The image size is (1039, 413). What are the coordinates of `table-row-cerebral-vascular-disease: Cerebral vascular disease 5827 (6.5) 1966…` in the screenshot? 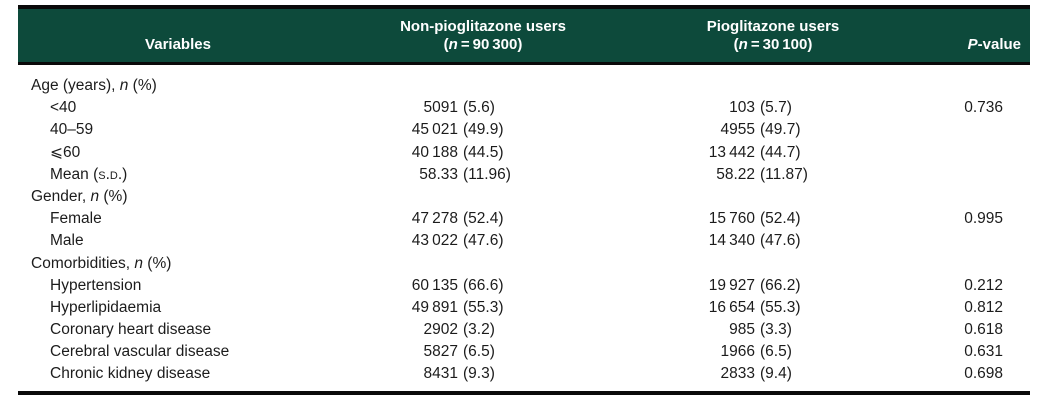 It's located at (524, 352).